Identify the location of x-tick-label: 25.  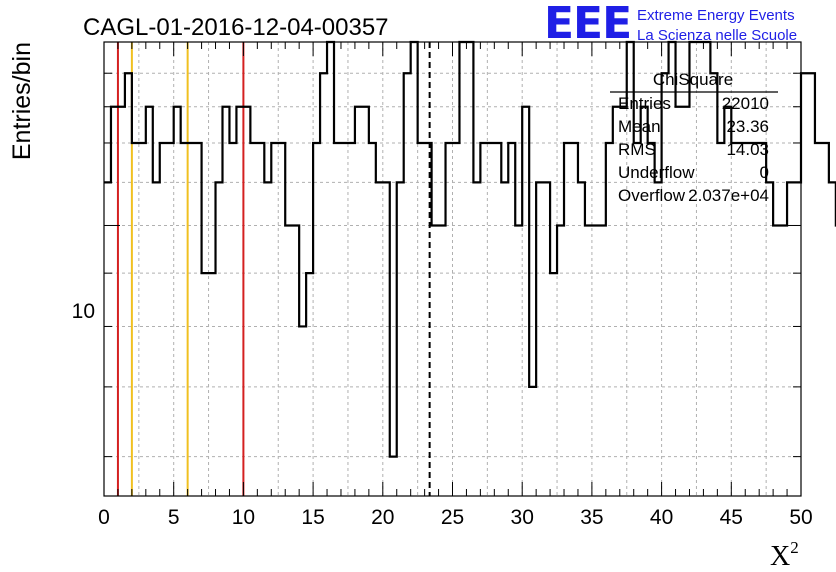
(452, 517).